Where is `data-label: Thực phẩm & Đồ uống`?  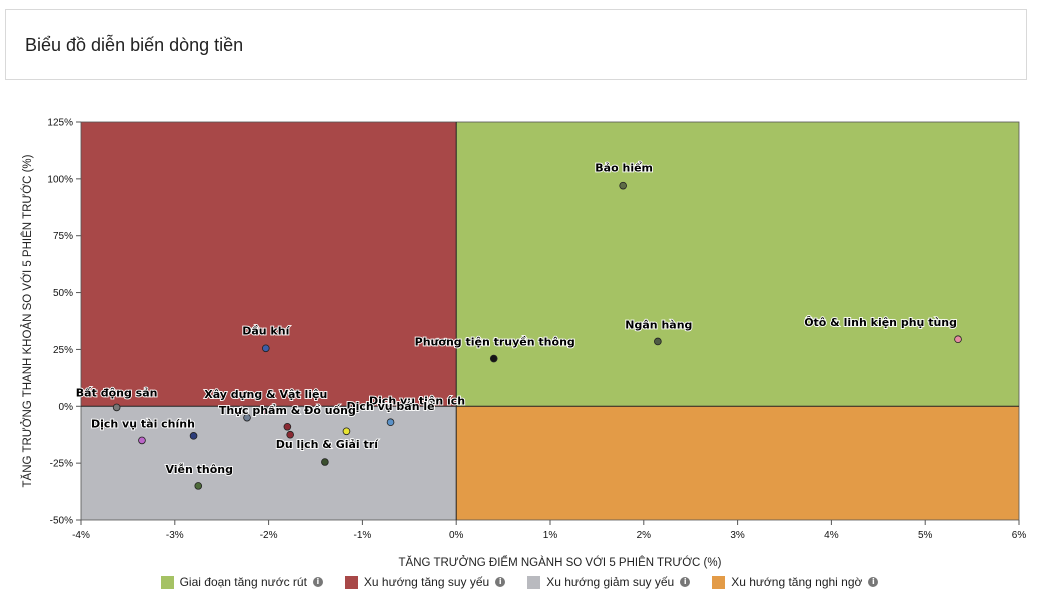 data-label: Thực phẩm & Đồ uống is located at coordinates (287, 410).